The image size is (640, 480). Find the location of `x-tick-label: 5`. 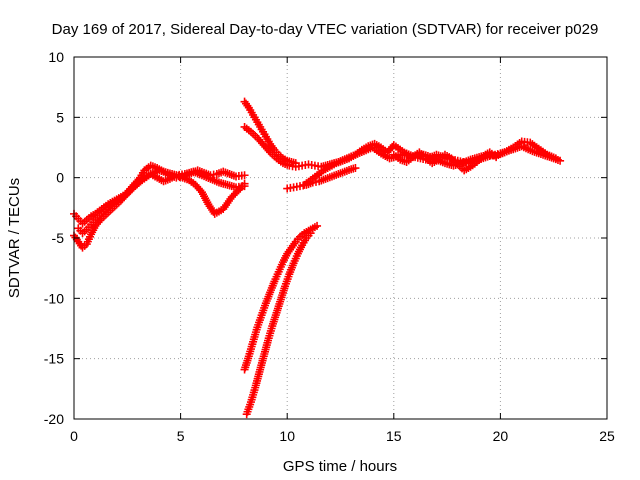

x-tick-label: 5 is located at coordinates (181, 436).